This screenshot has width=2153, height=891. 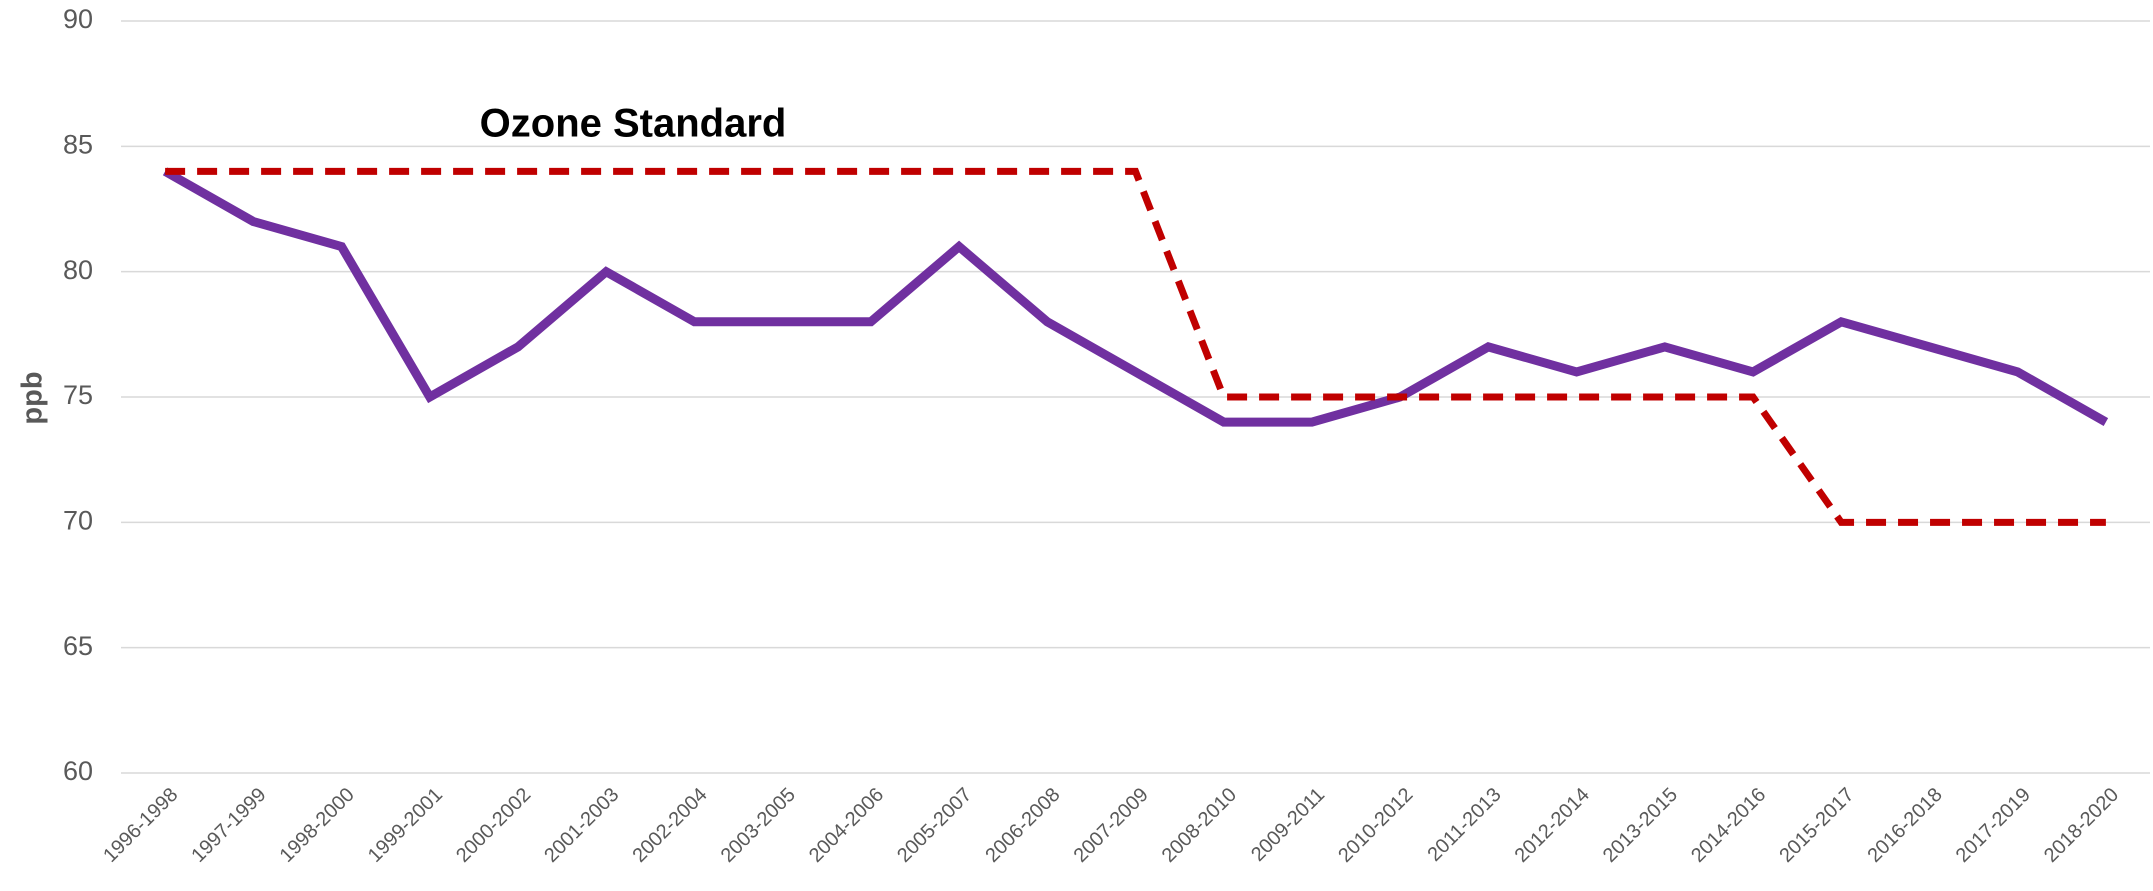 What do you see at coordinates (78, 771) in the screenshot?
I see `y-tick-label: 60` at bounding box center [78, 771].